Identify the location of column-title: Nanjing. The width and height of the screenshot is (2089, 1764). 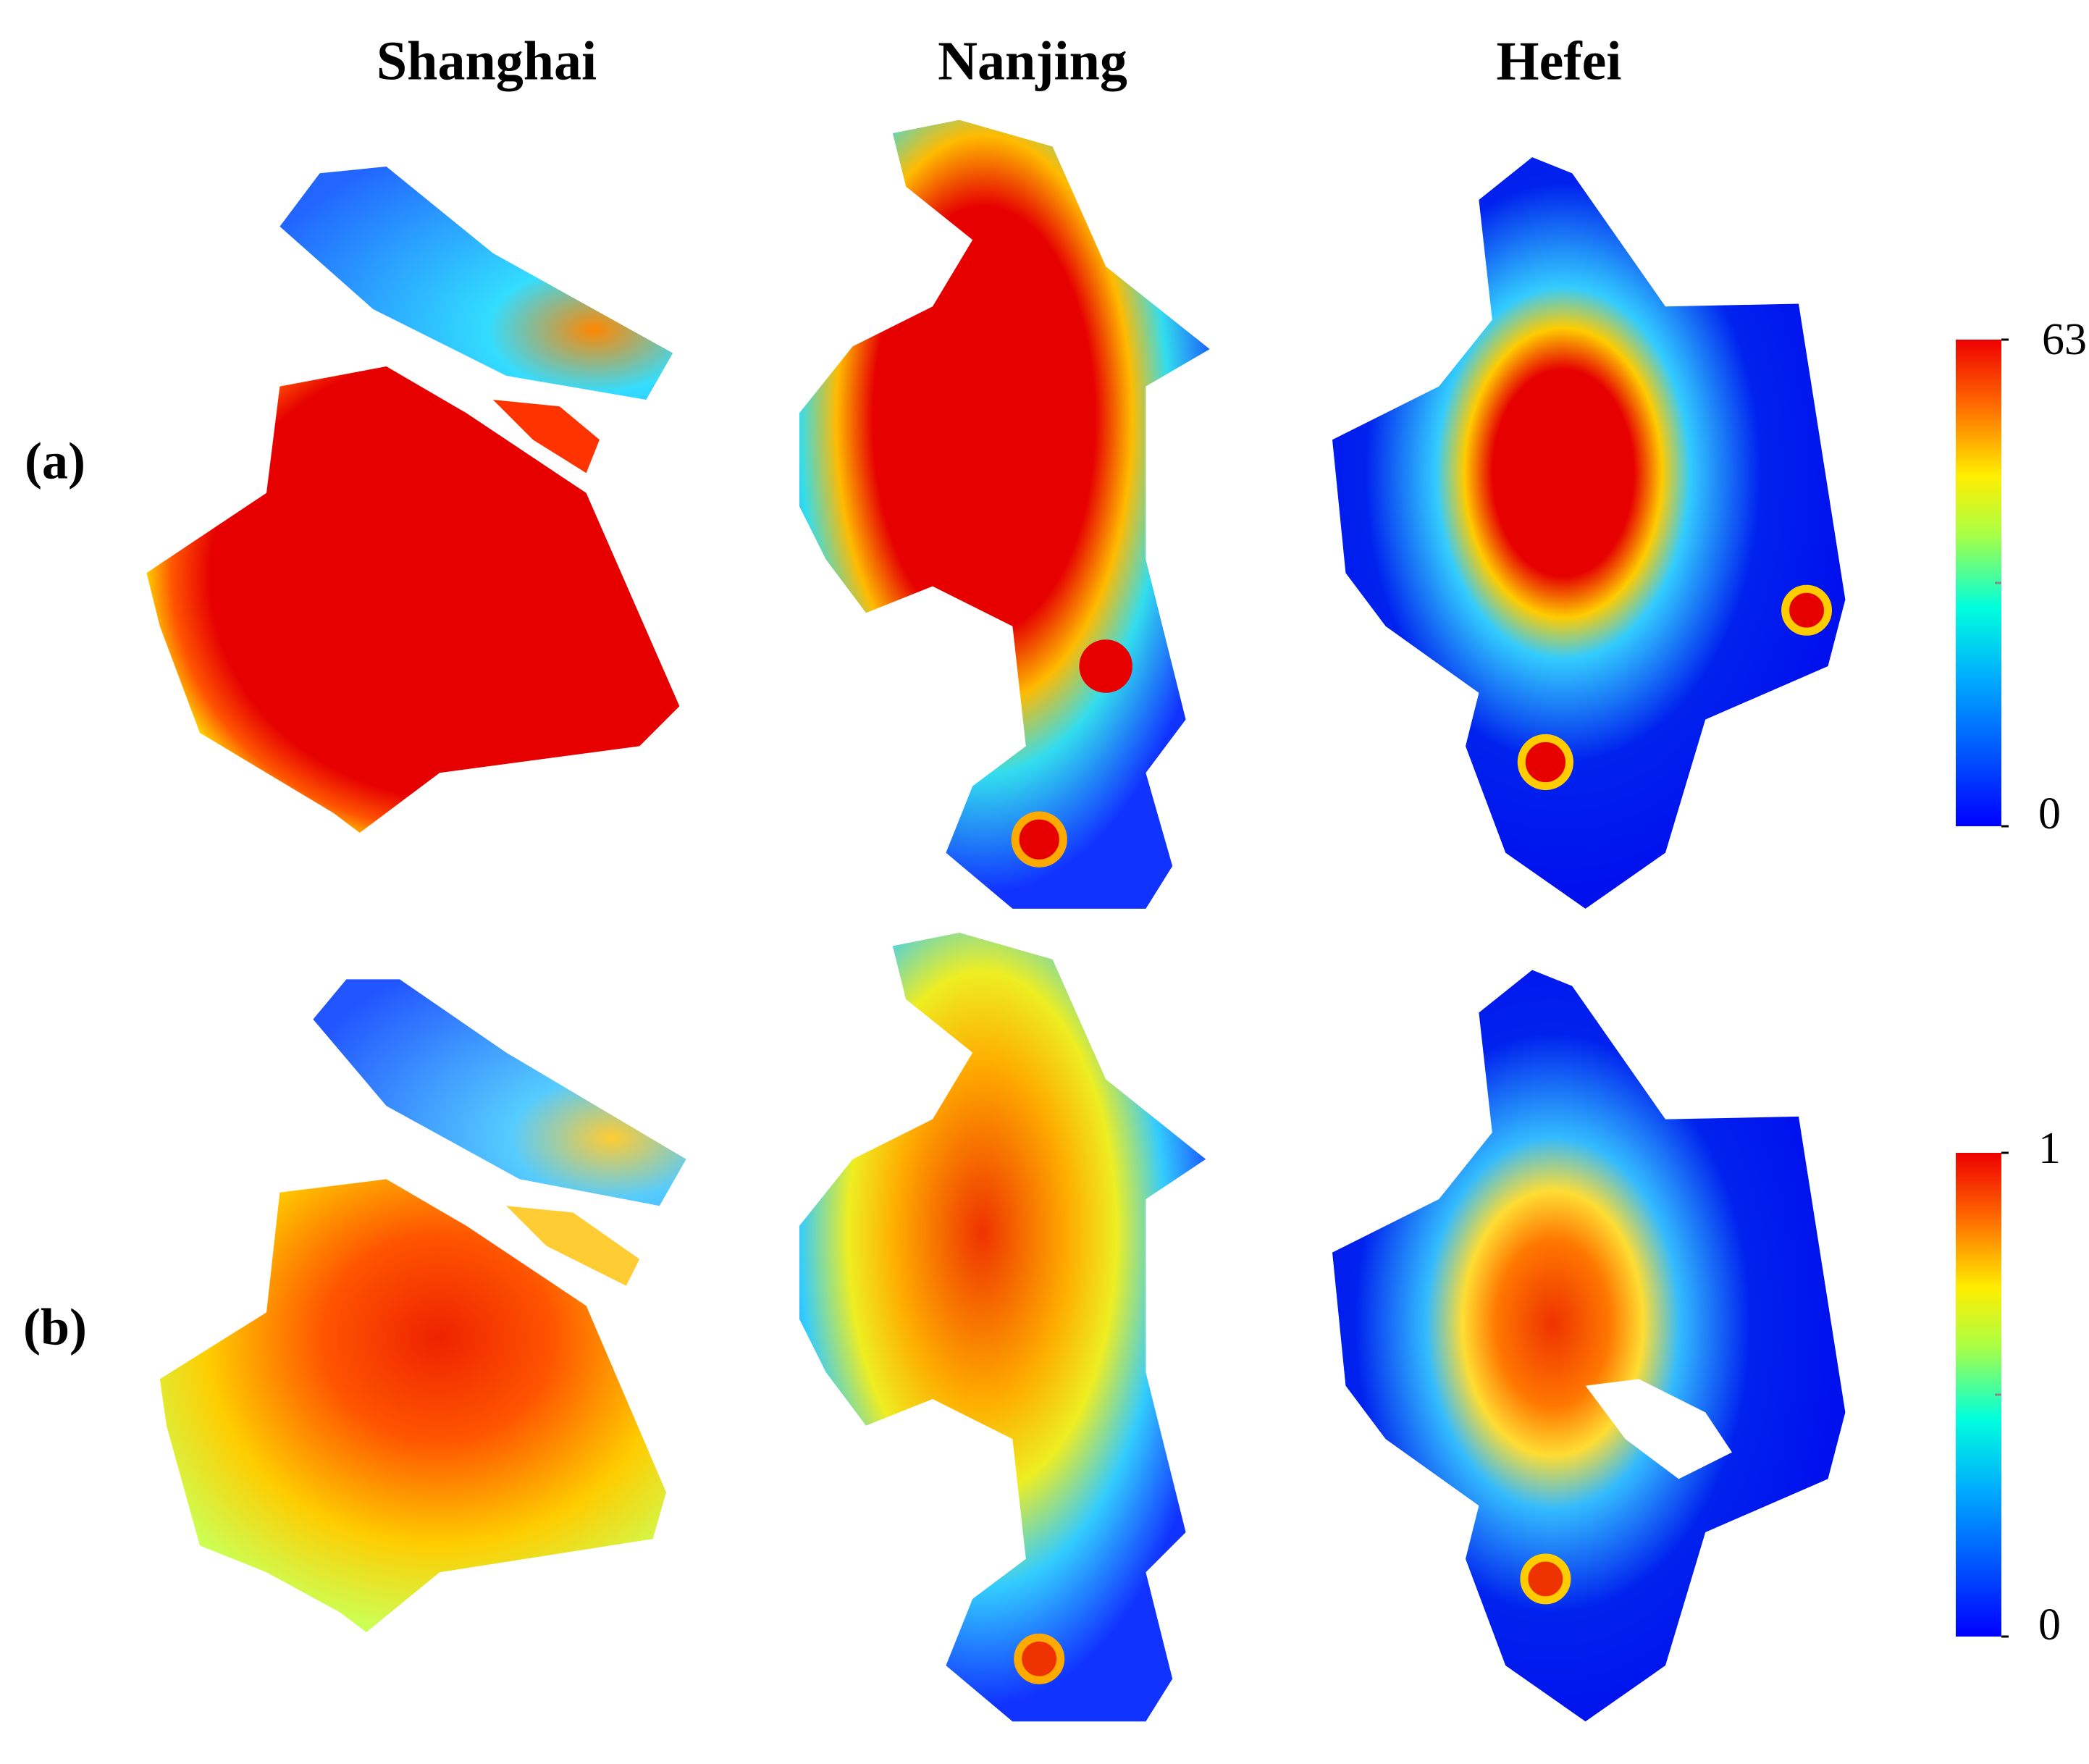
(1032, 60).